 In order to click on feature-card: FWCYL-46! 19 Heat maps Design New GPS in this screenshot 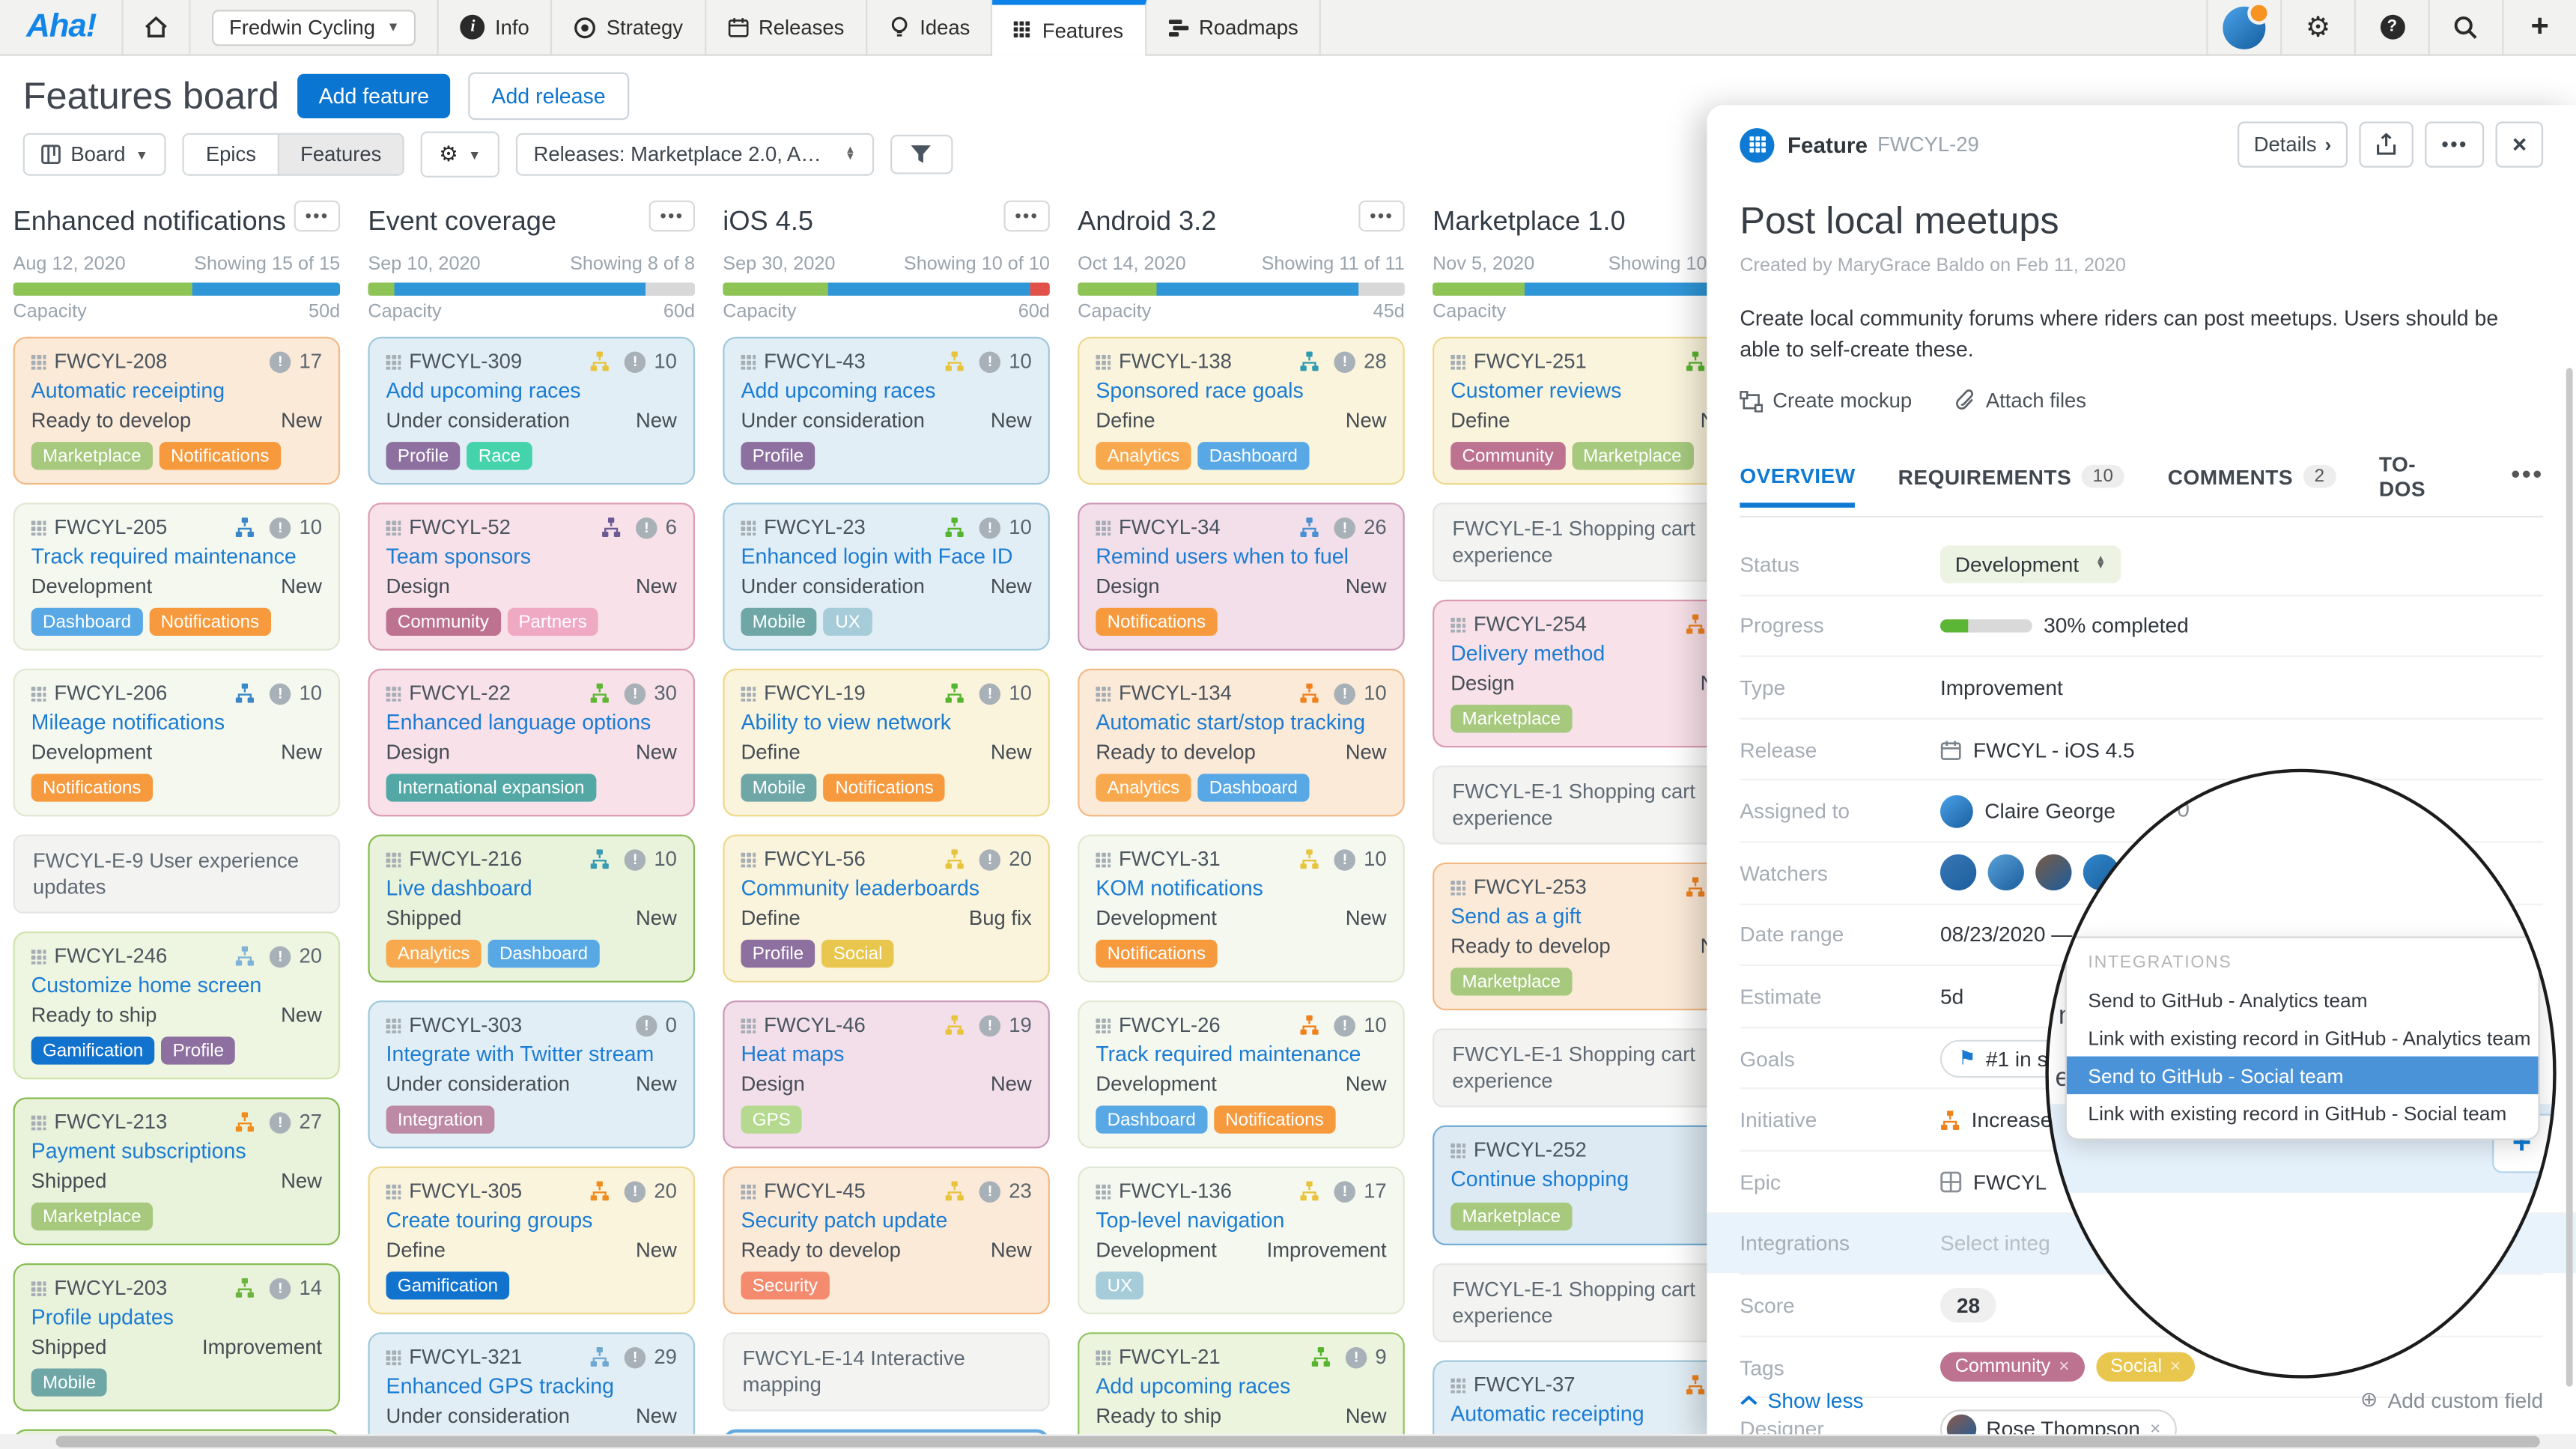, I will do `click(886, 1074)`.